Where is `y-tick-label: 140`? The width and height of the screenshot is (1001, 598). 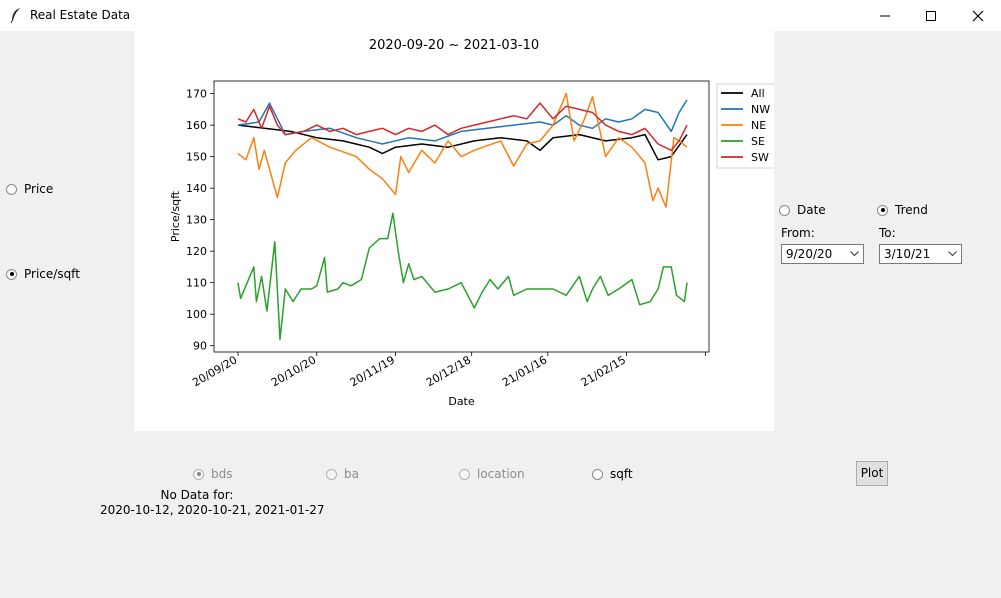 y-tick-label: 140 is located at coordinates (196, 188).